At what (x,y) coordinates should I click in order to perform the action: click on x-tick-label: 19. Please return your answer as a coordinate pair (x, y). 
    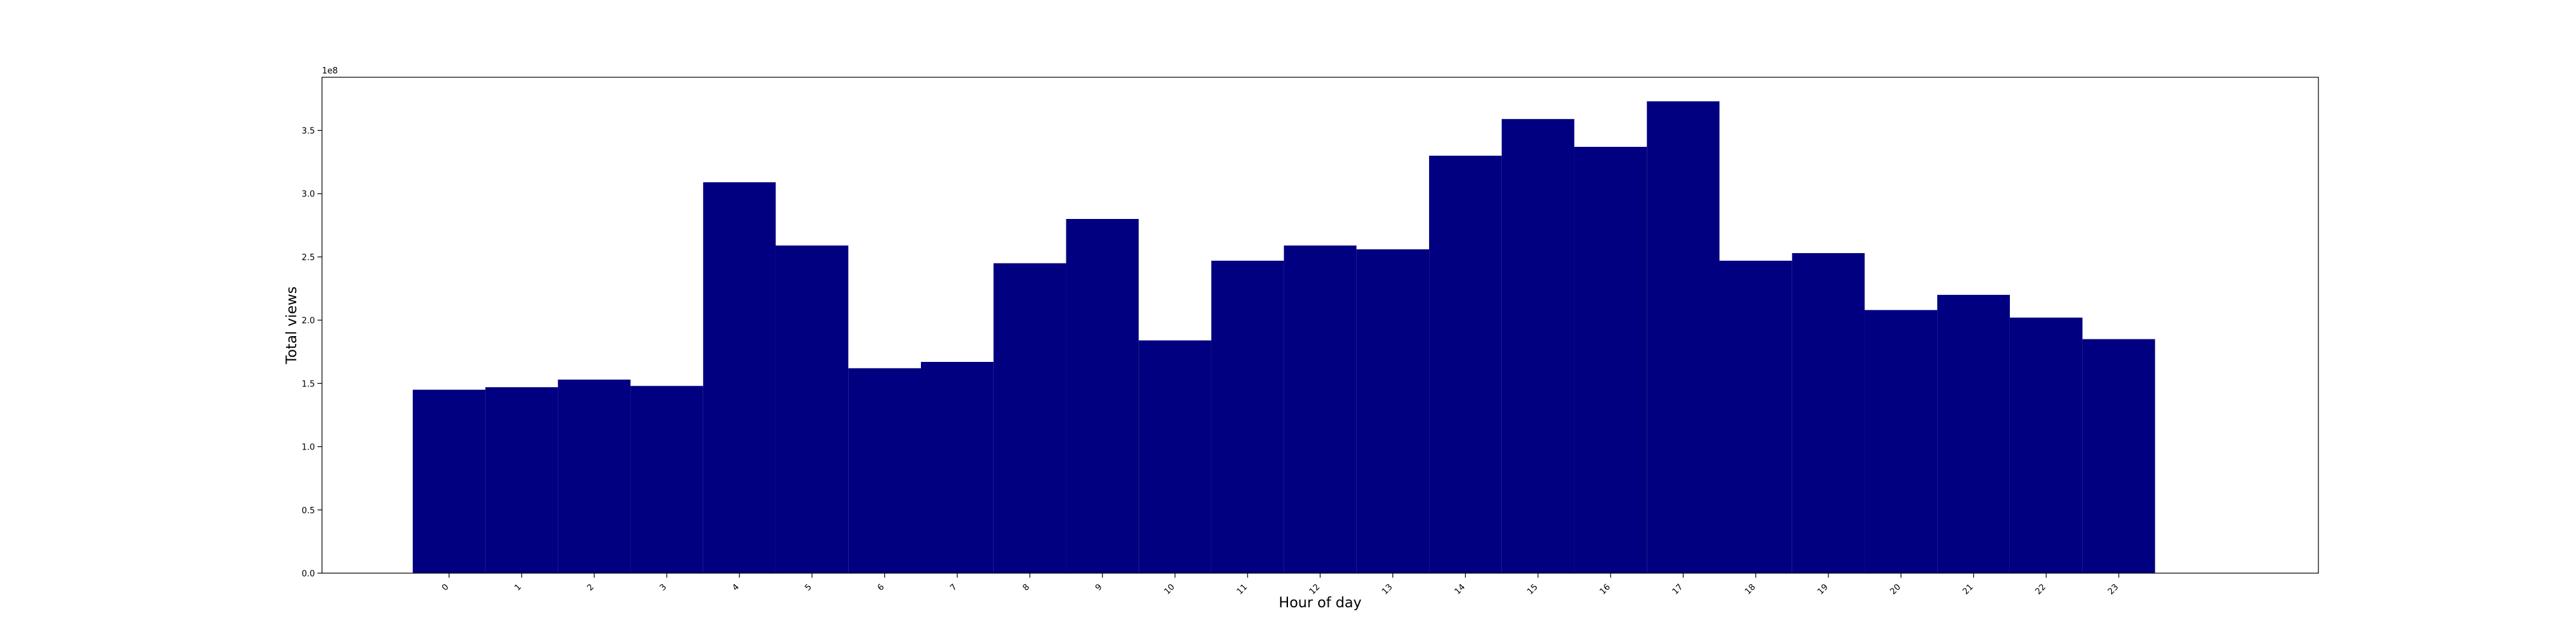
    Looking at the image, I should click on (1823, 589).